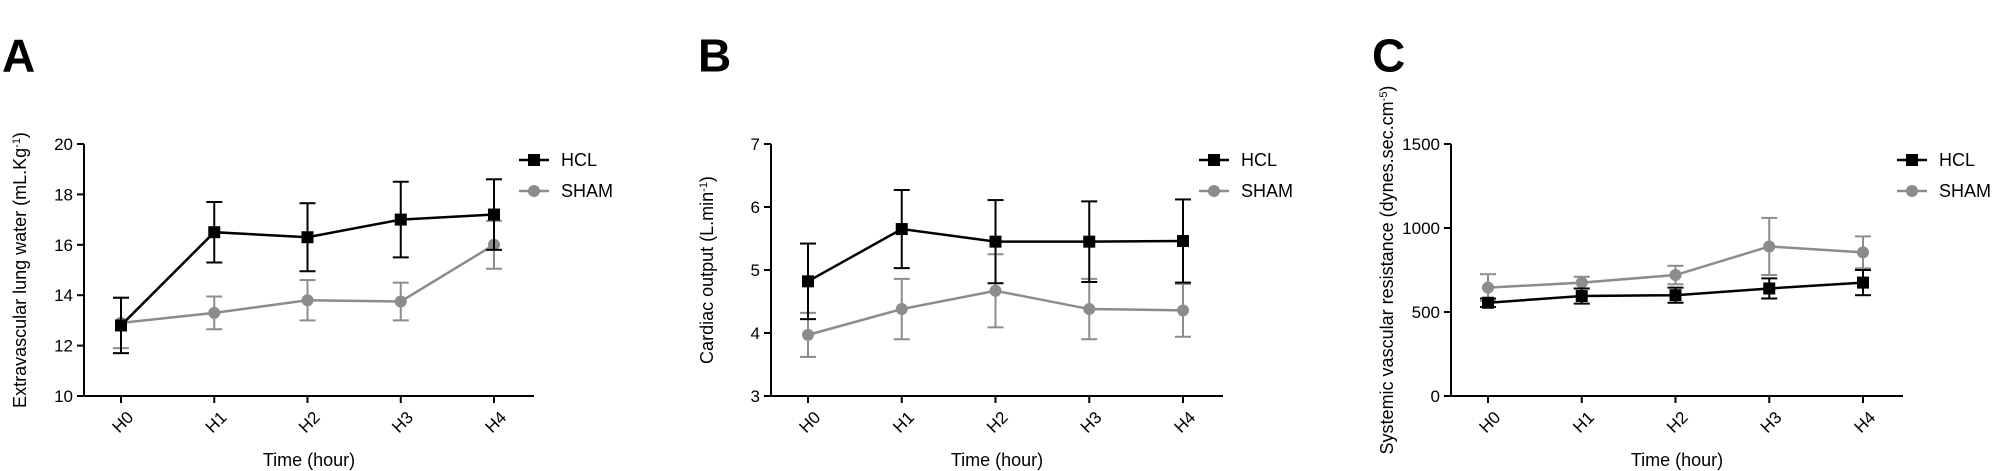 This screenshot has width=2000, height=471. I want to click on y-tick-label: 0, so click(1435, 396).